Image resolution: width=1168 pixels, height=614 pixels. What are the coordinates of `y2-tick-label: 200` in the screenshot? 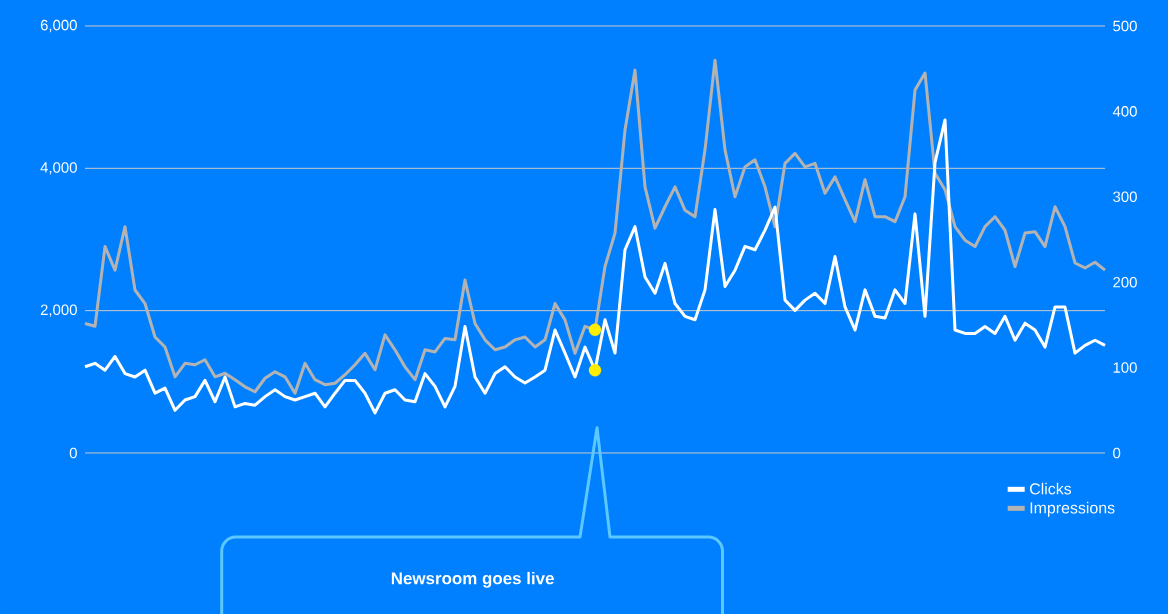 It's located at (1125, 282).